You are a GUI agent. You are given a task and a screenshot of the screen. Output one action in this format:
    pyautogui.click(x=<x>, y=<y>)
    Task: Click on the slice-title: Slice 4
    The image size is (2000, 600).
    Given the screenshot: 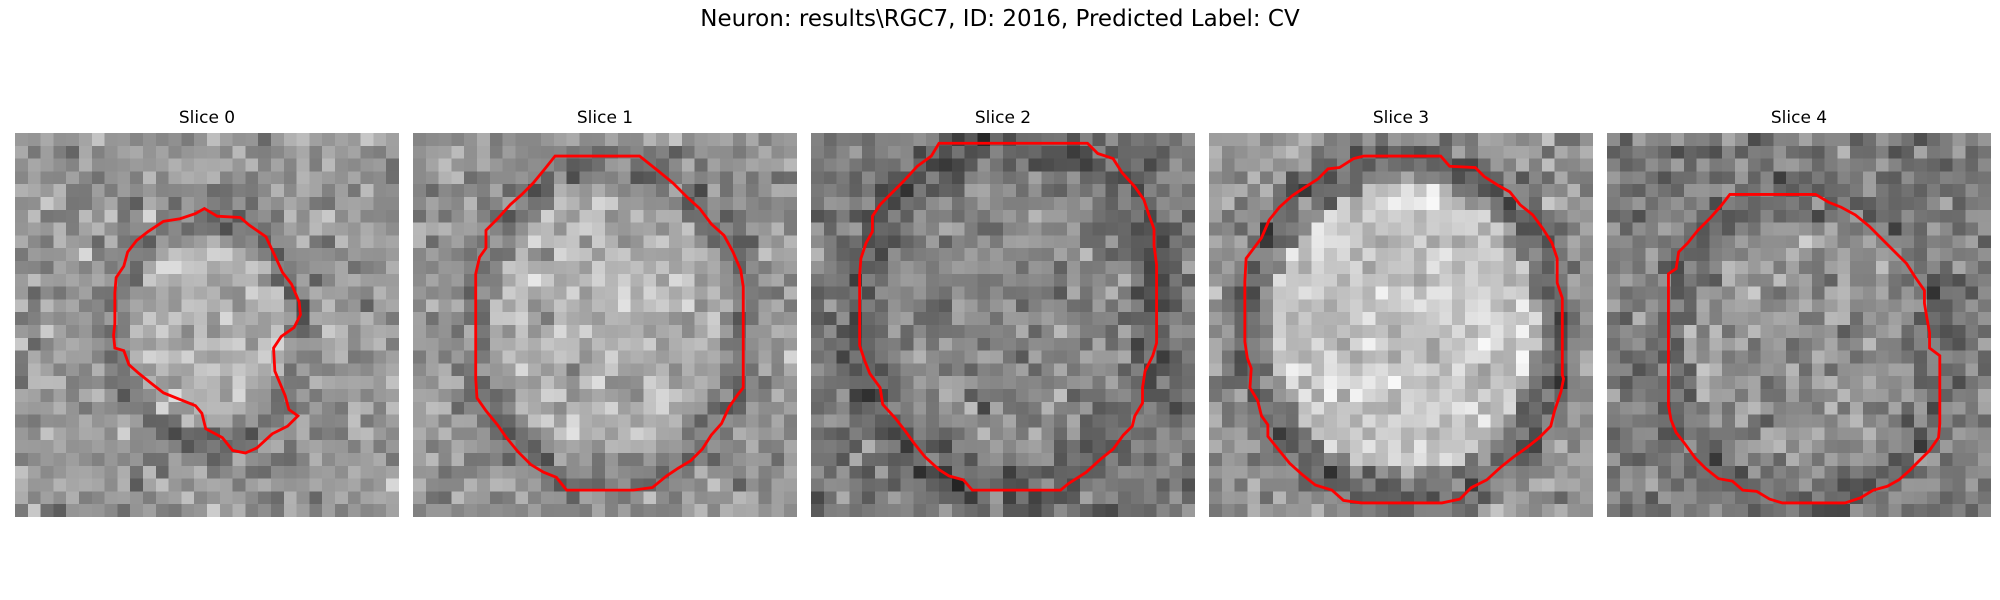 What is the action you would take?
    pyautogui.click(x=1799, y=118)
    